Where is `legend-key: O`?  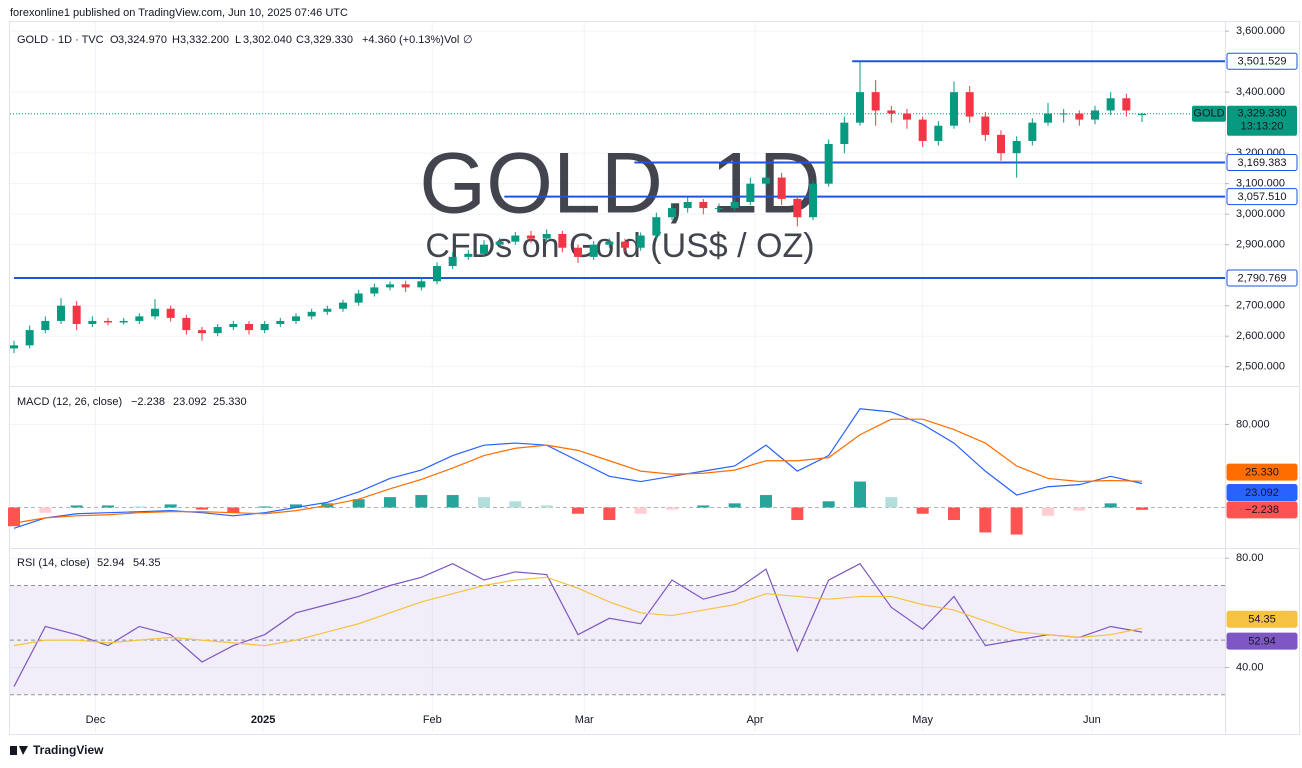 legend-key: O is located at coordinates (114, 40).